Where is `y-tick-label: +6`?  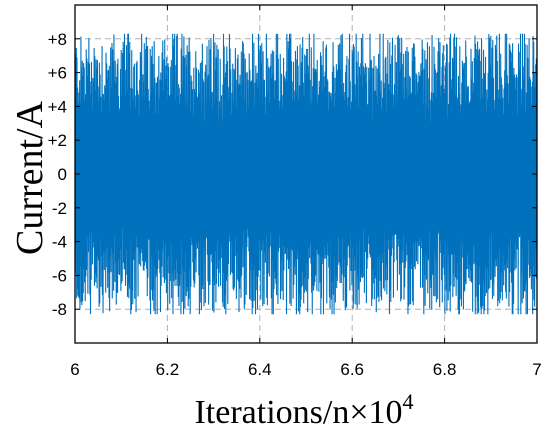
y-tick-label: +6 is located at coordinates (57, 73).